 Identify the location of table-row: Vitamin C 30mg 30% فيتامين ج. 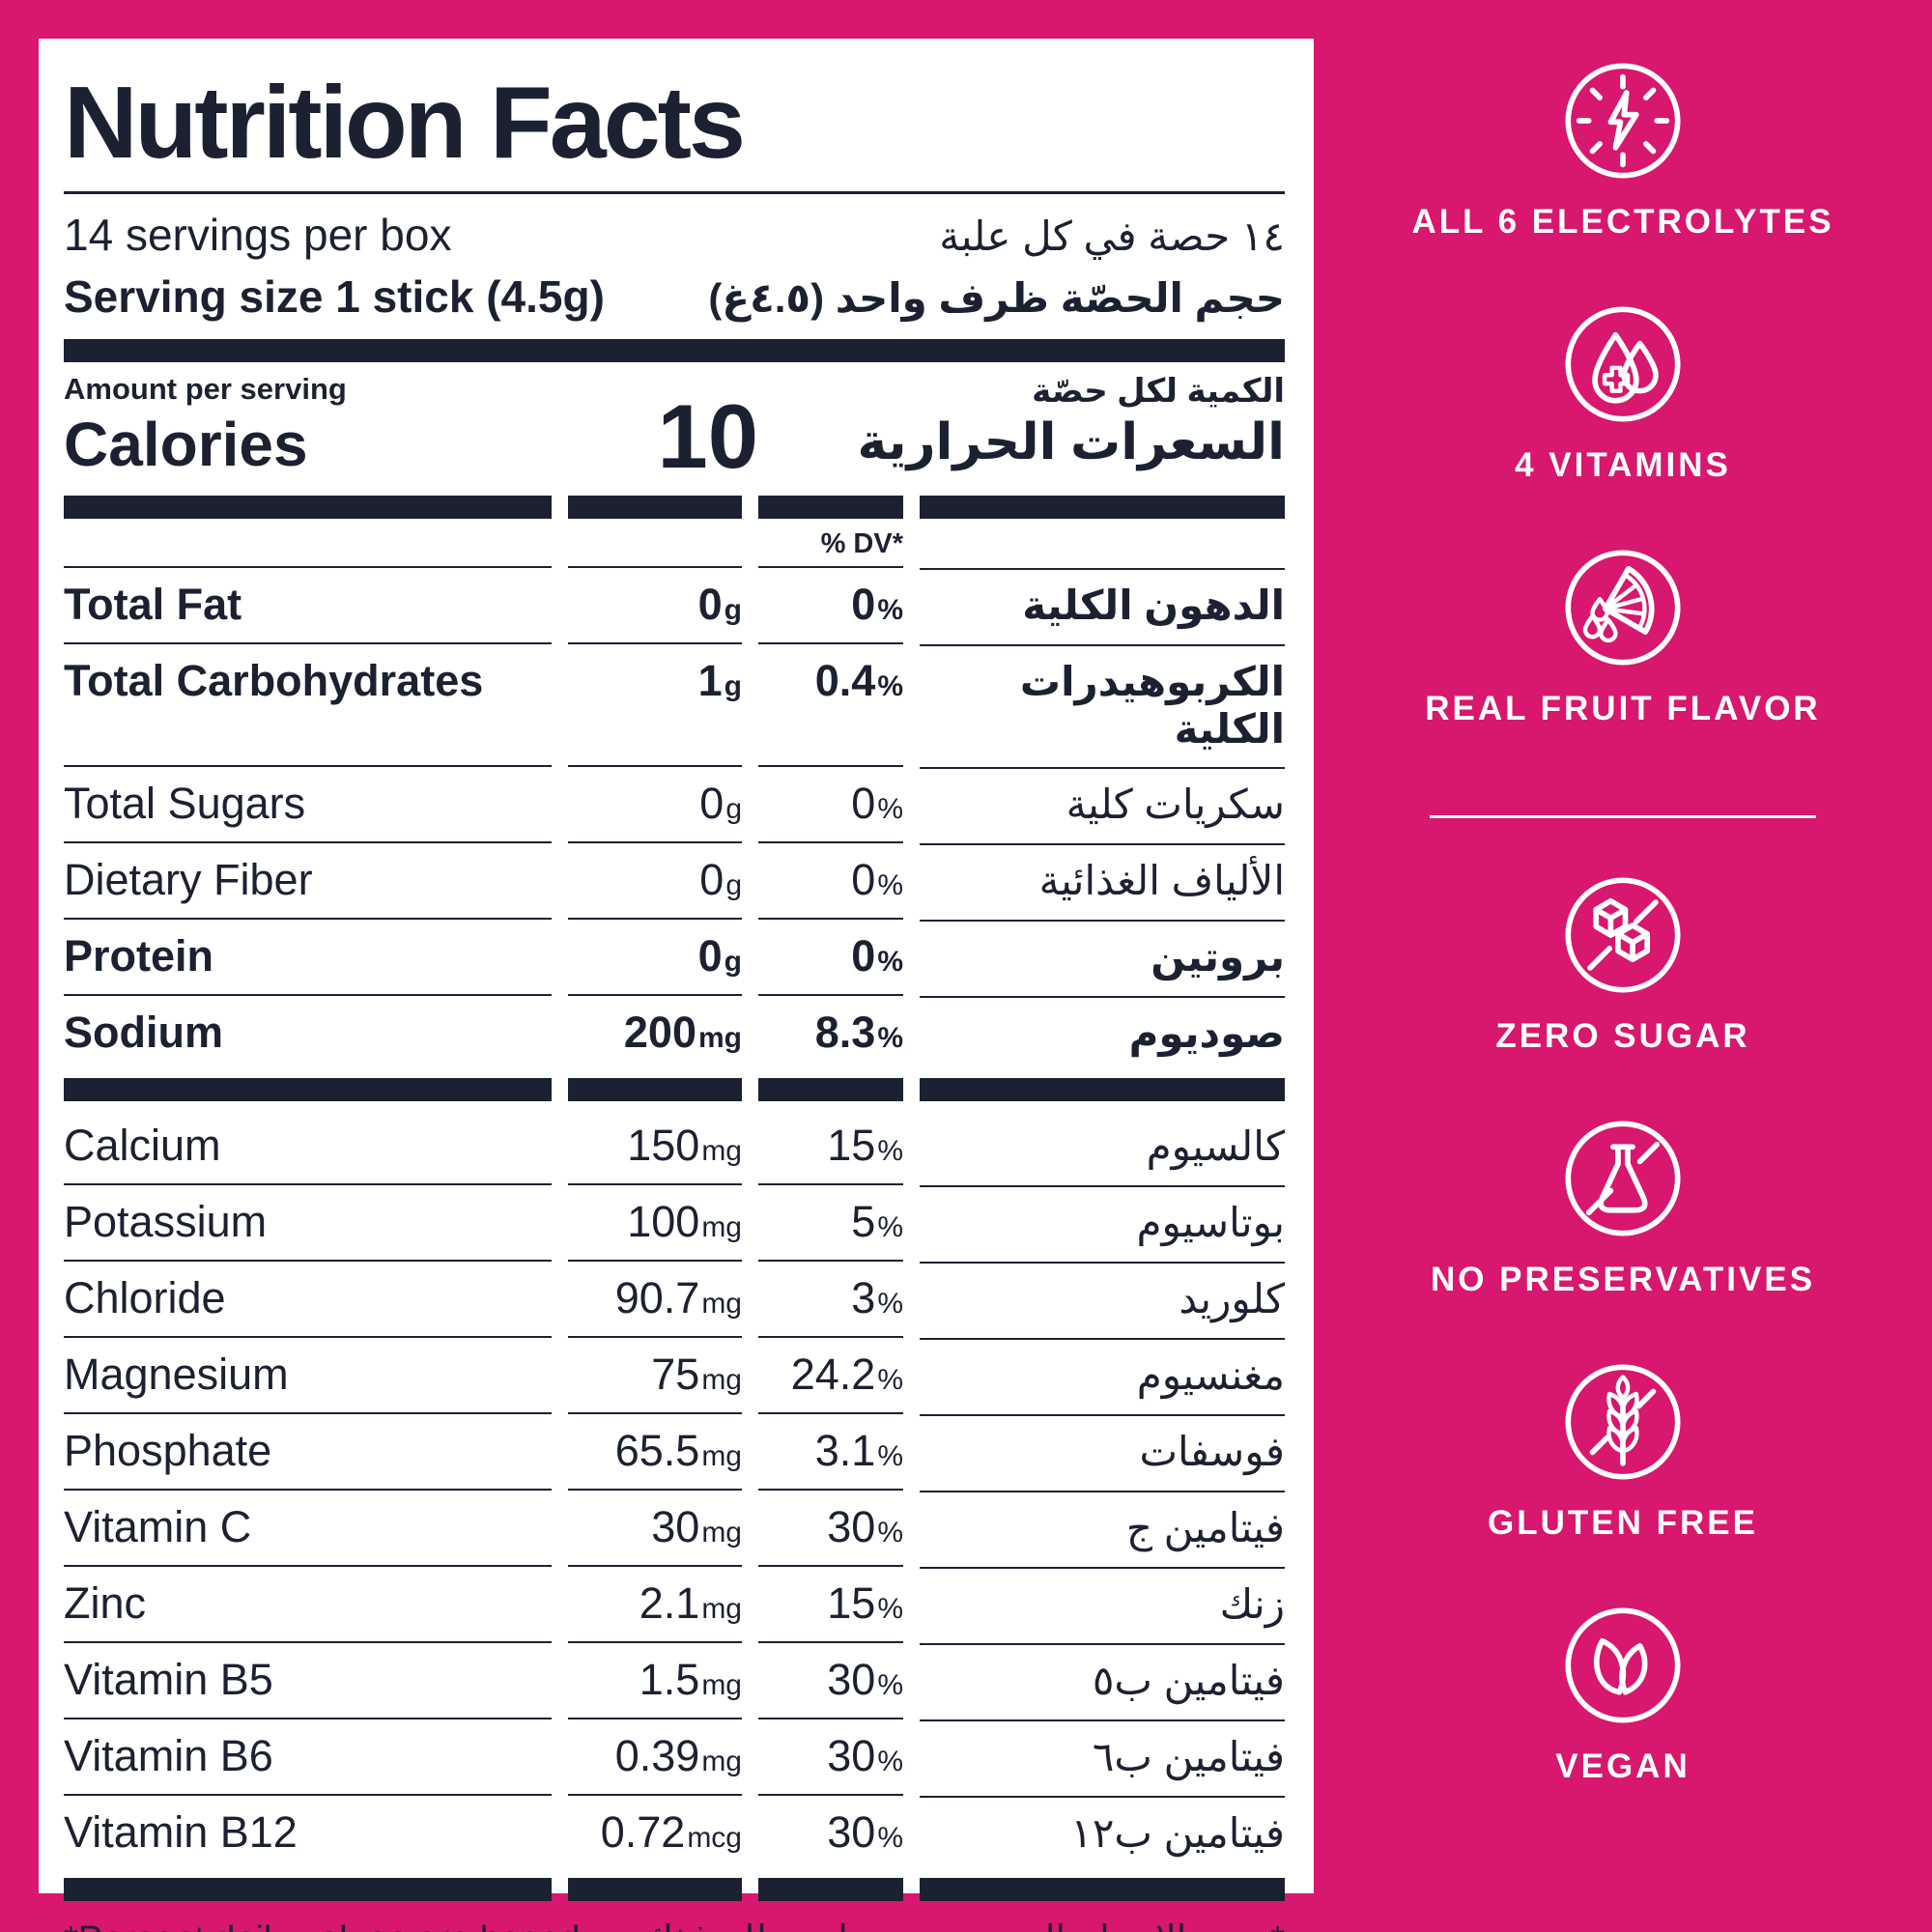
(674, 1527).